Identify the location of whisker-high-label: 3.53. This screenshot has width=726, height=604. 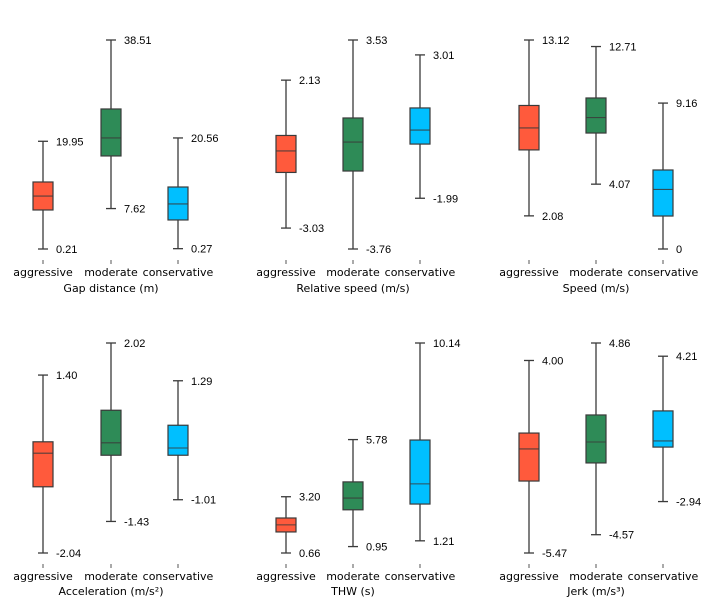
(376, 41).